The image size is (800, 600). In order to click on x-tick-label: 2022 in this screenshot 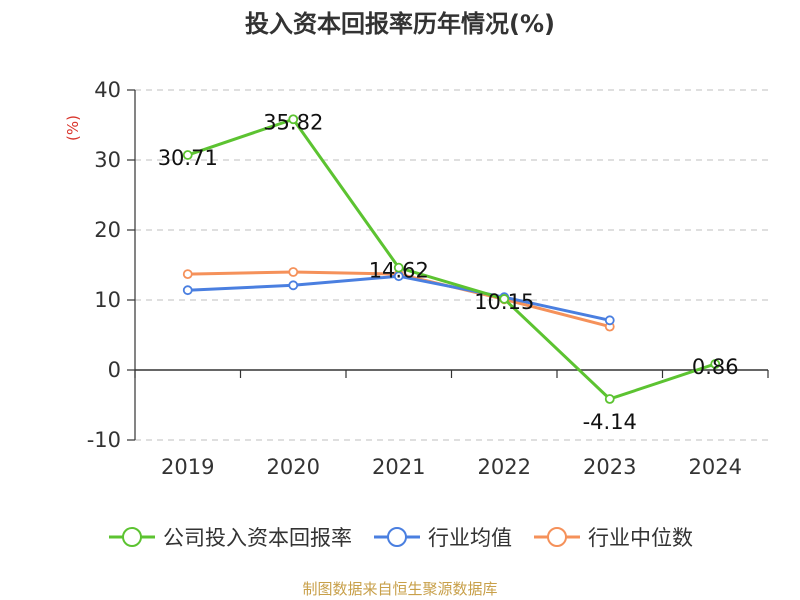, I will do `click(504, 467)`.